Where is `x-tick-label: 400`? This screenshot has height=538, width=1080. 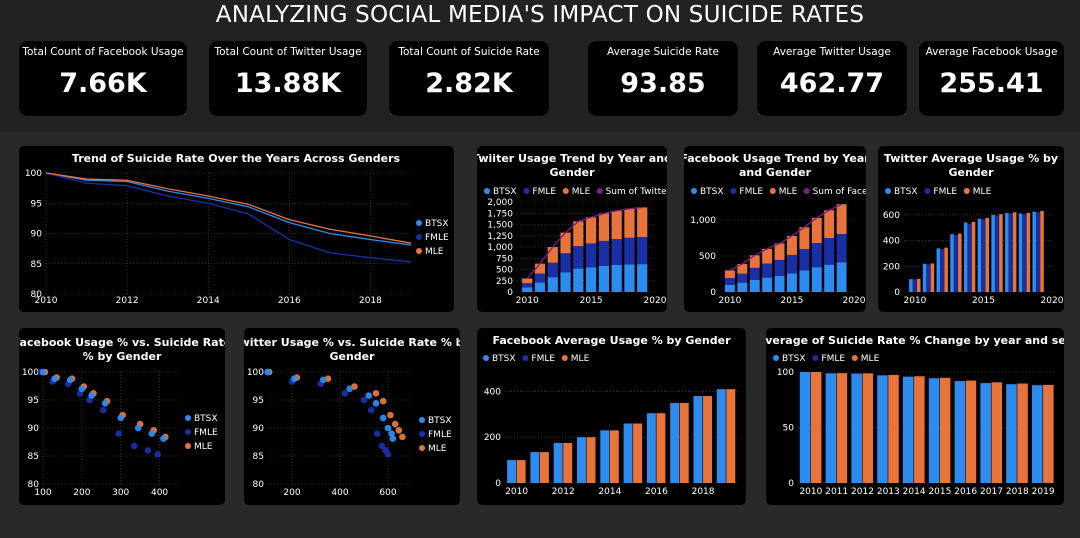
x-tick-label: 400 is located at coordinates (339, 493).